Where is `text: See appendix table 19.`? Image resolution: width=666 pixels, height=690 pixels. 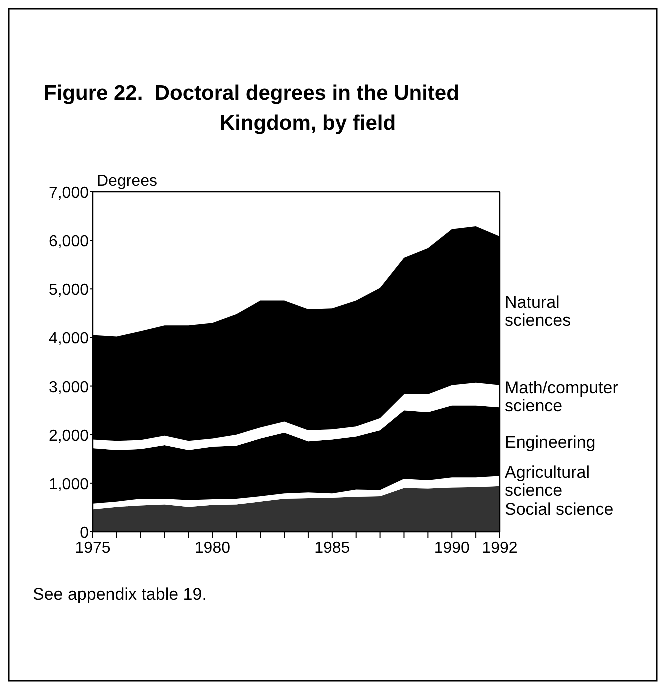 text: See appendix table 19. is located at coordinates (120, 594).